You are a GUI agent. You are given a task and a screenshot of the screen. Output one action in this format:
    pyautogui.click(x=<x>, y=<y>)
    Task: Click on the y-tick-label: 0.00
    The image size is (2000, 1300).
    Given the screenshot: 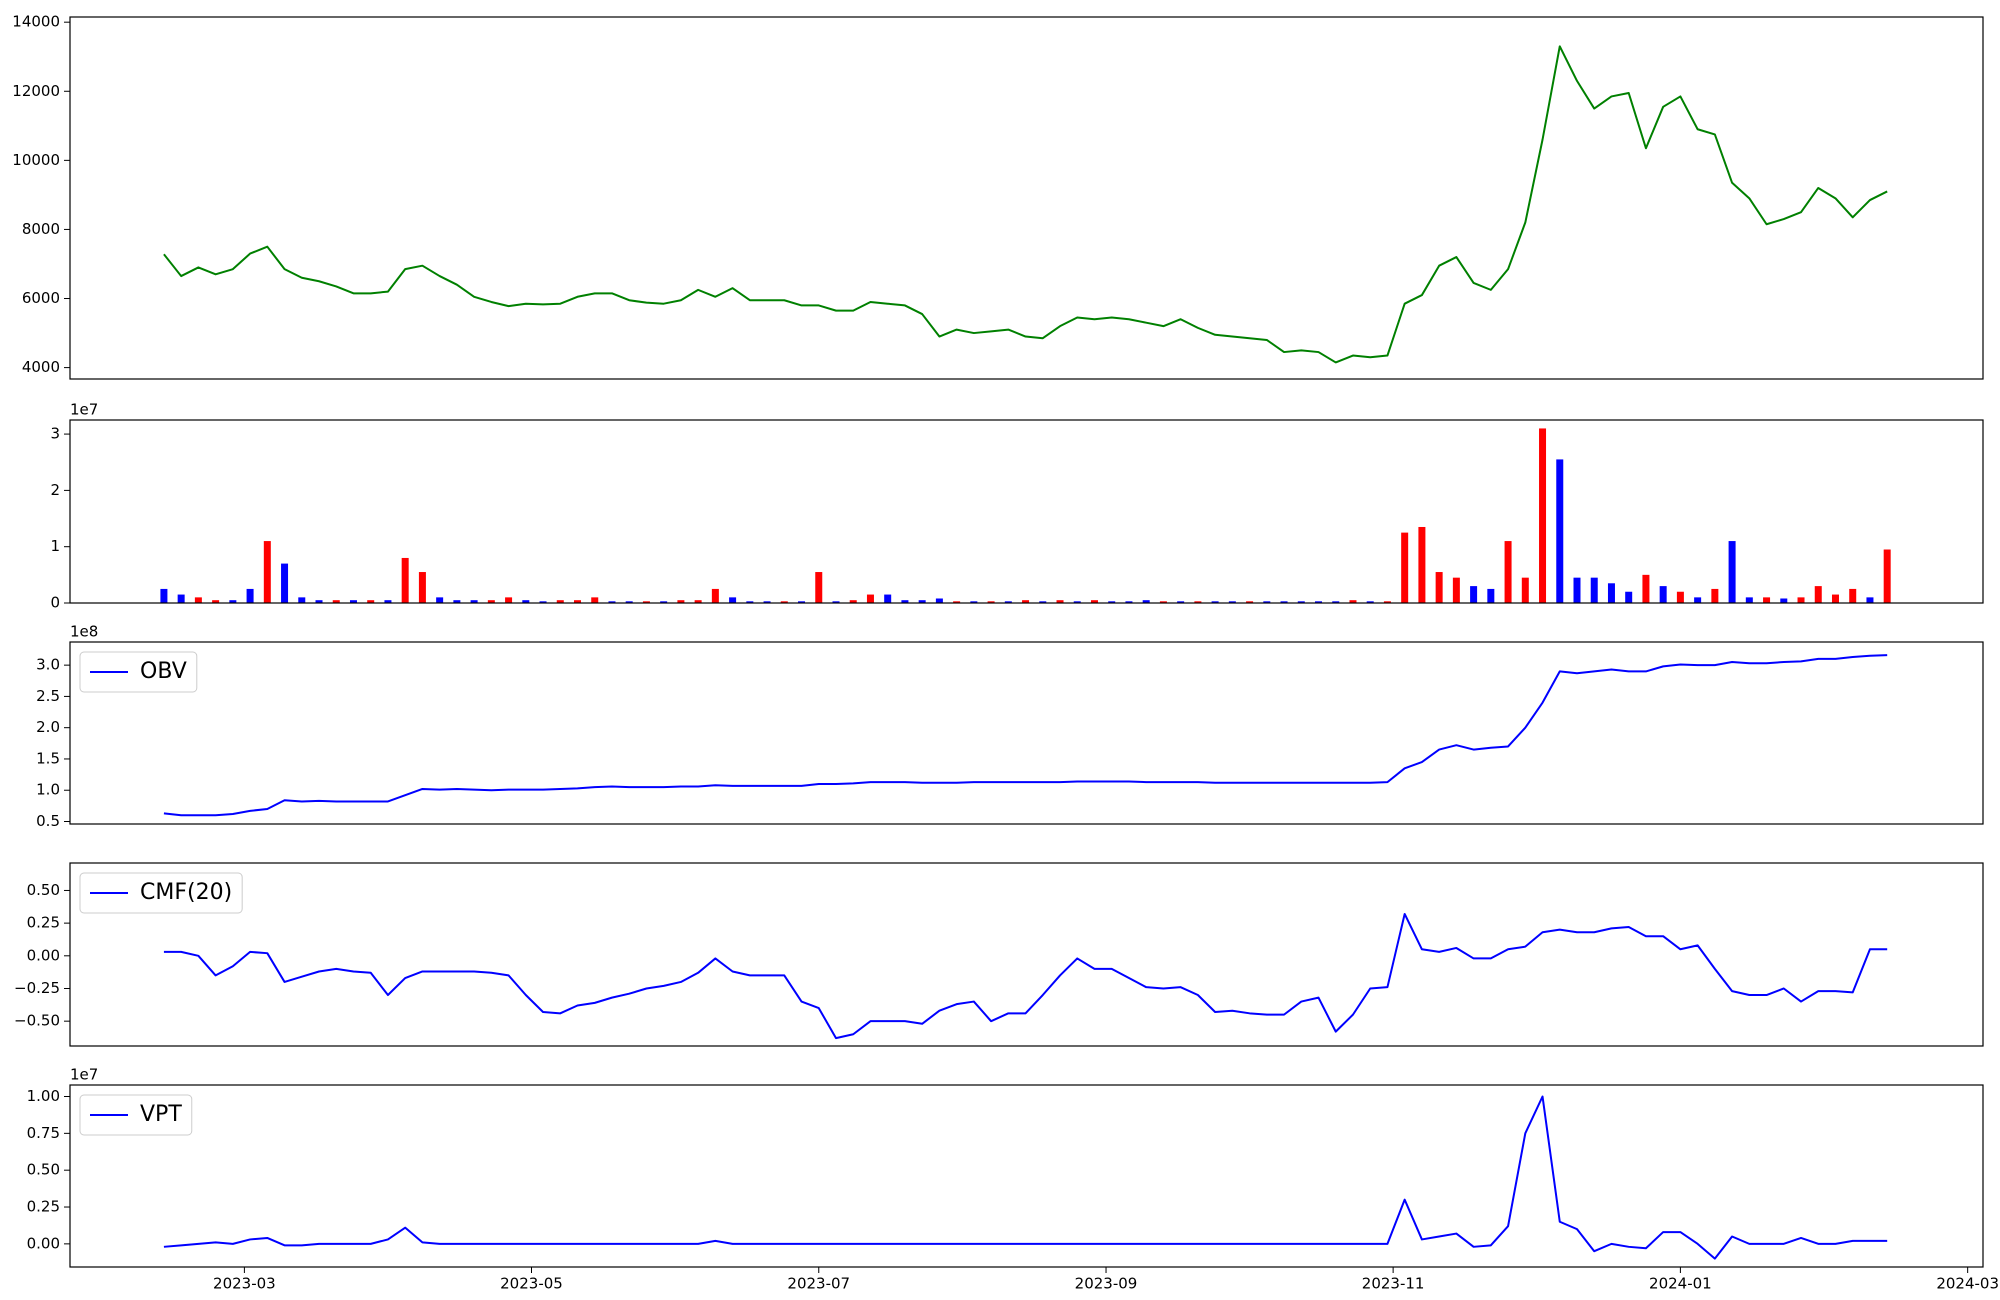 What is the action you would take?
    pyautogui.click(x=43, y=1243)
    